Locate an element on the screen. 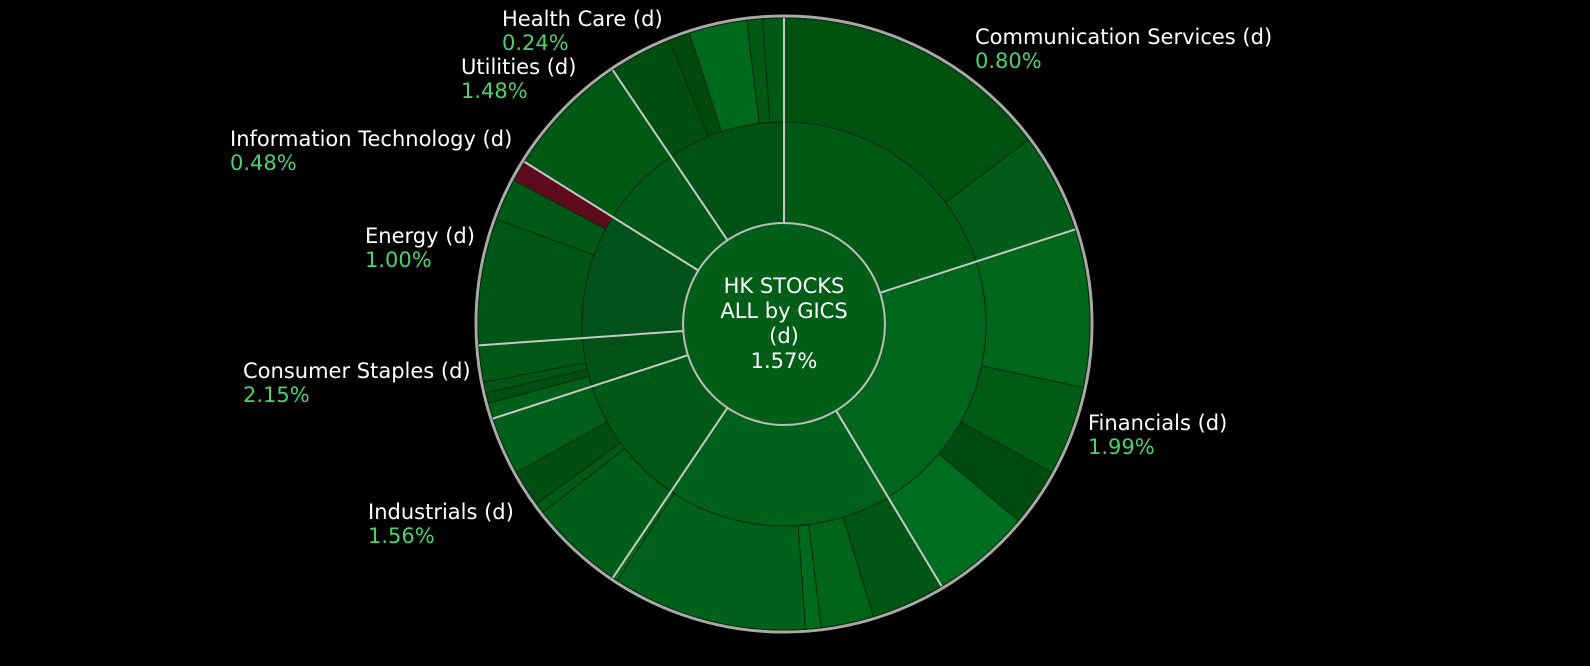 This screenshot has height=666, width=1590. sector-value: 1.48% is located at coordinates (494, 91).